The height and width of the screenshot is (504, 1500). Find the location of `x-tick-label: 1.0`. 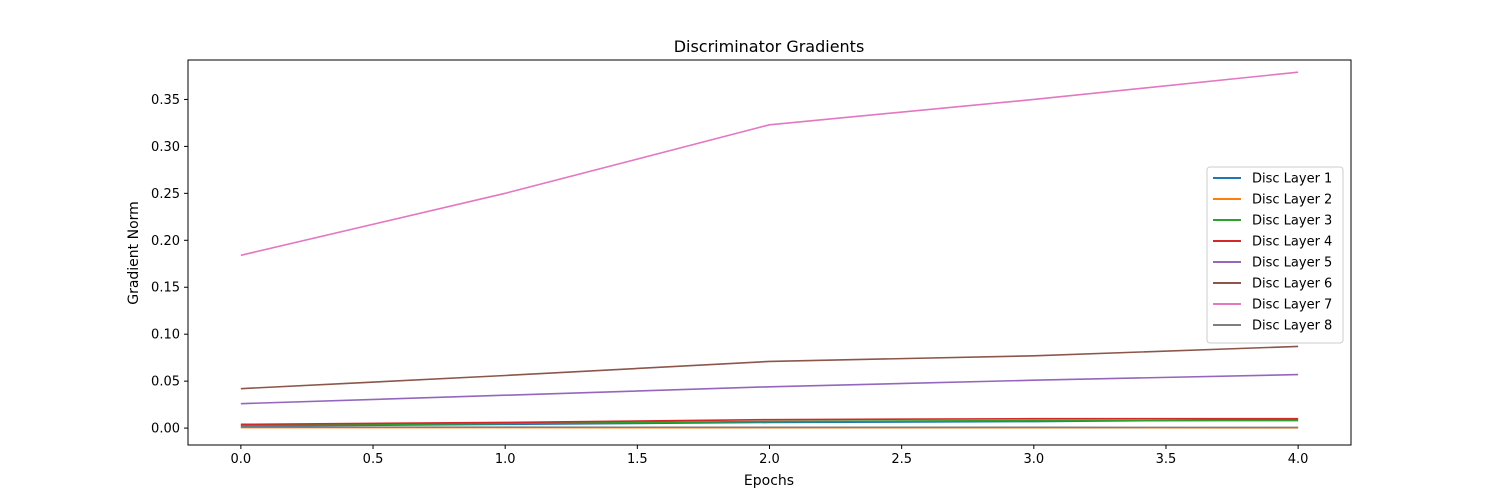

x-tick-label: 1.0 is located at coordinates (505, 459).